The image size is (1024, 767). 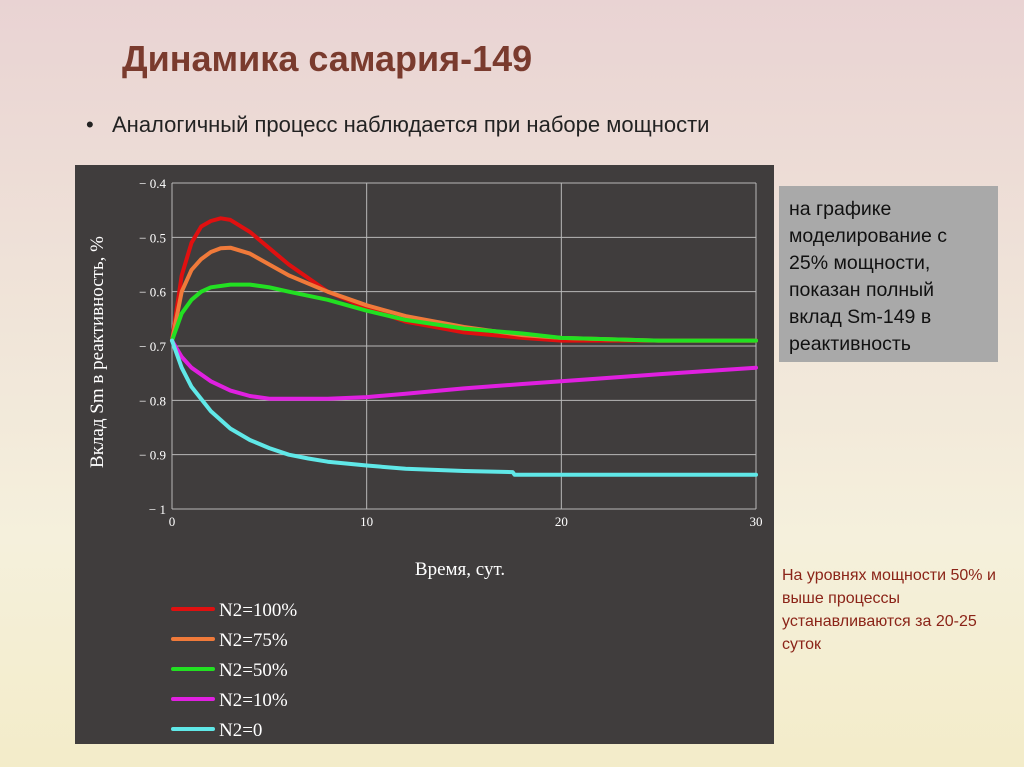 What do you see at coordinates (756, 521) in the screenshot?
I see `x-tick-label: 30` at bounding box center [756, 521].